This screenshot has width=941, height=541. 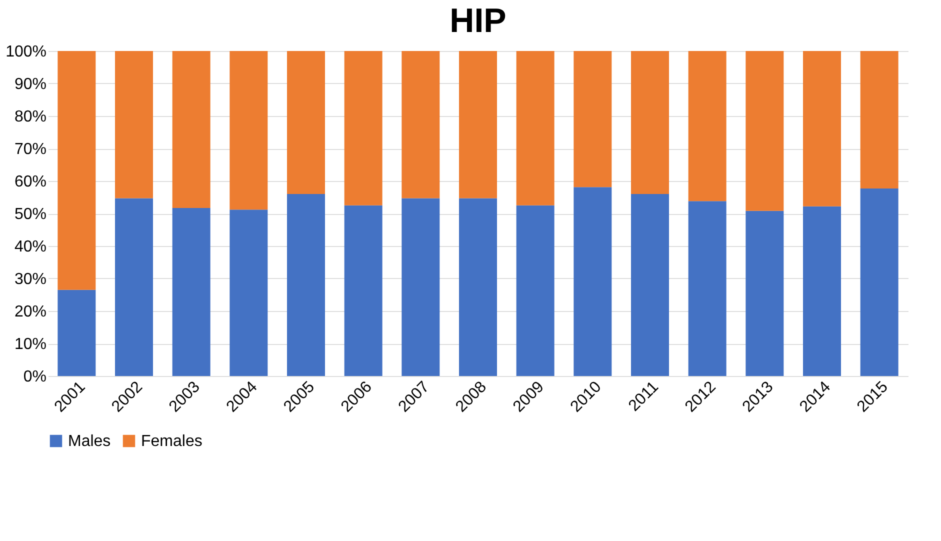 I want to click on y-tick-label: 70%, so click(x=30, y=149).